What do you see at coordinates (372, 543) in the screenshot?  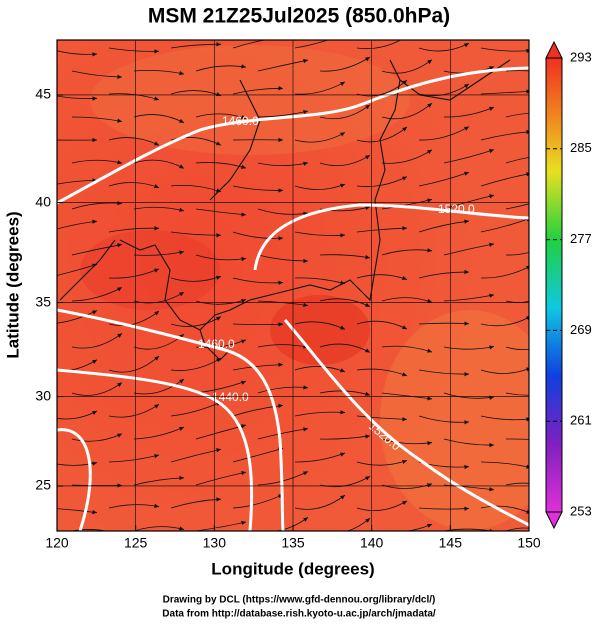 I see `x-tick-label: 140` at bounding box center [372, 543].